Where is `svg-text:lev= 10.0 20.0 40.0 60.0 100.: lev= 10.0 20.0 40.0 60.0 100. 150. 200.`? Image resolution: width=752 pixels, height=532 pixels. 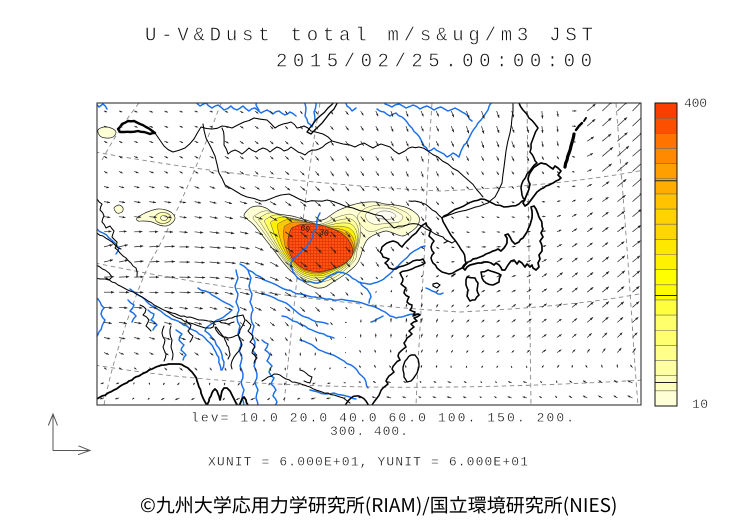 svg-text:lev= 10.0 20.0 40.0 60.0 100.: lev= 10.0 20.0 40.0 60.0 100. 150. 200. is located at coordinates (382, 418).